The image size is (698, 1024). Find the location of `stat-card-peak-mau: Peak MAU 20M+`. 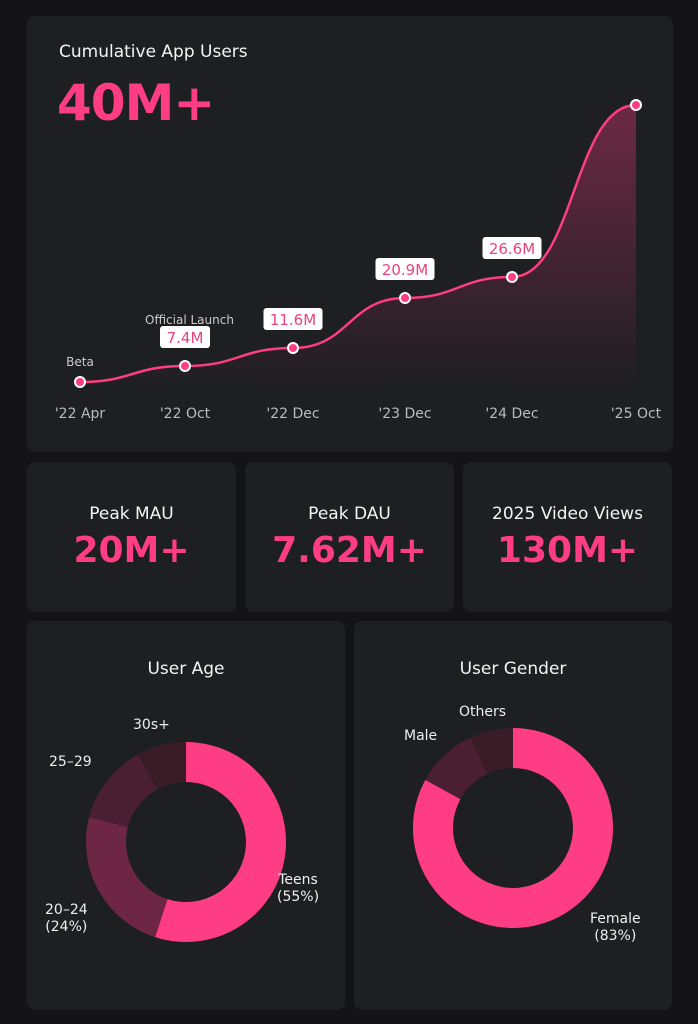

stat-card-peak-mau: Peak MAU 20M+ is located at coordinates (131, 537).